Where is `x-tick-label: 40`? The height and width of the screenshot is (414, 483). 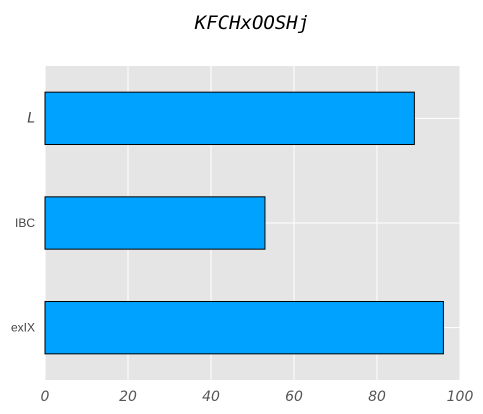
x-tick-label: 40 is located at coordinates (211, 397).